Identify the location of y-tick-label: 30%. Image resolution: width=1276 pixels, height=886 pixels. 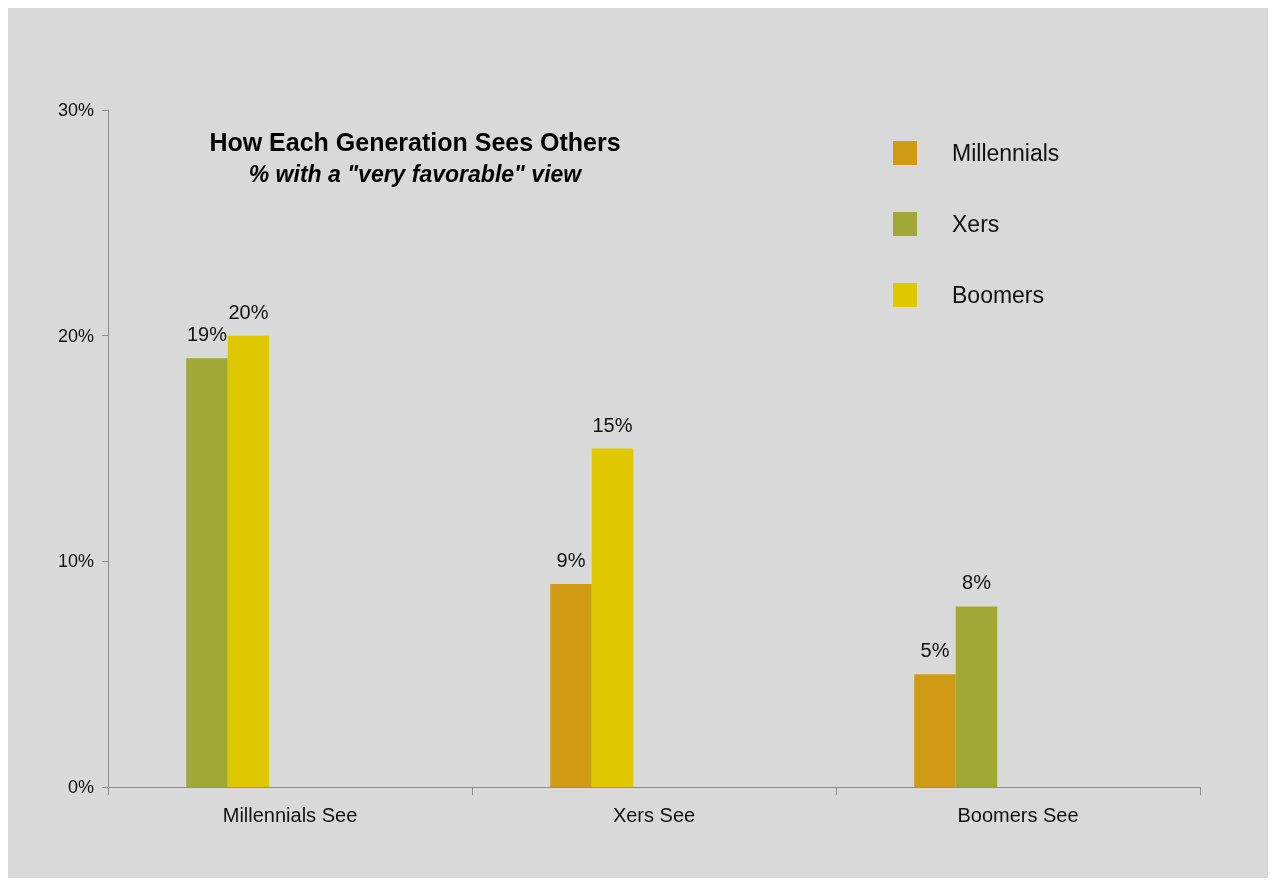
(75, 110).